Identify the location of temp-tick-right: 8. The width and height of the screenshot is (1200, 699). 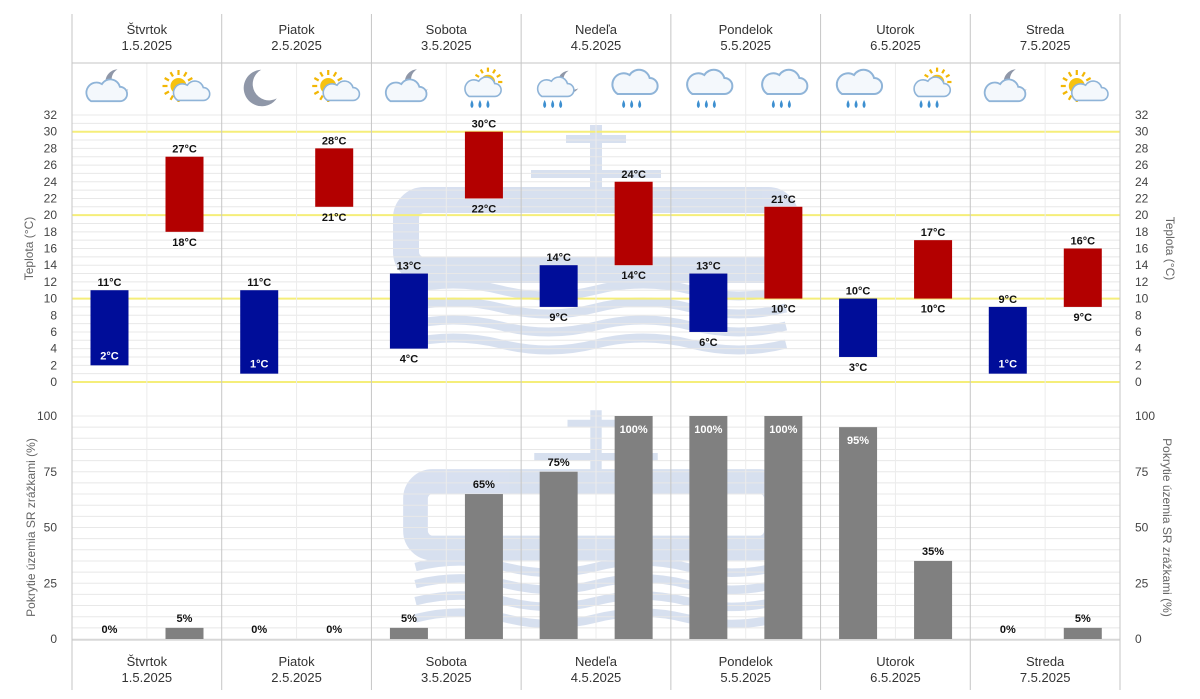
(1138, 315).